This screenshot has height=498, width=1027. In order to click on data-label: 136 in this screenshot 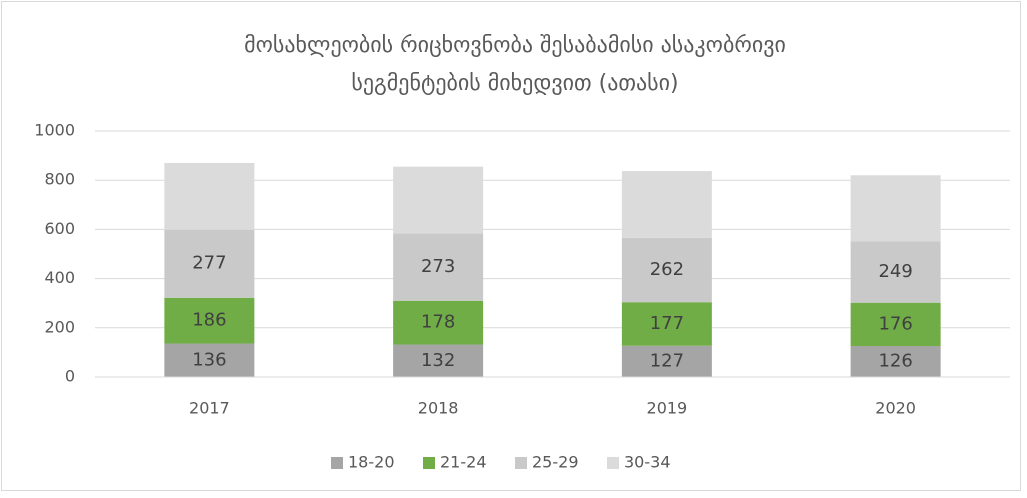, I will do `click(209, 359)`.